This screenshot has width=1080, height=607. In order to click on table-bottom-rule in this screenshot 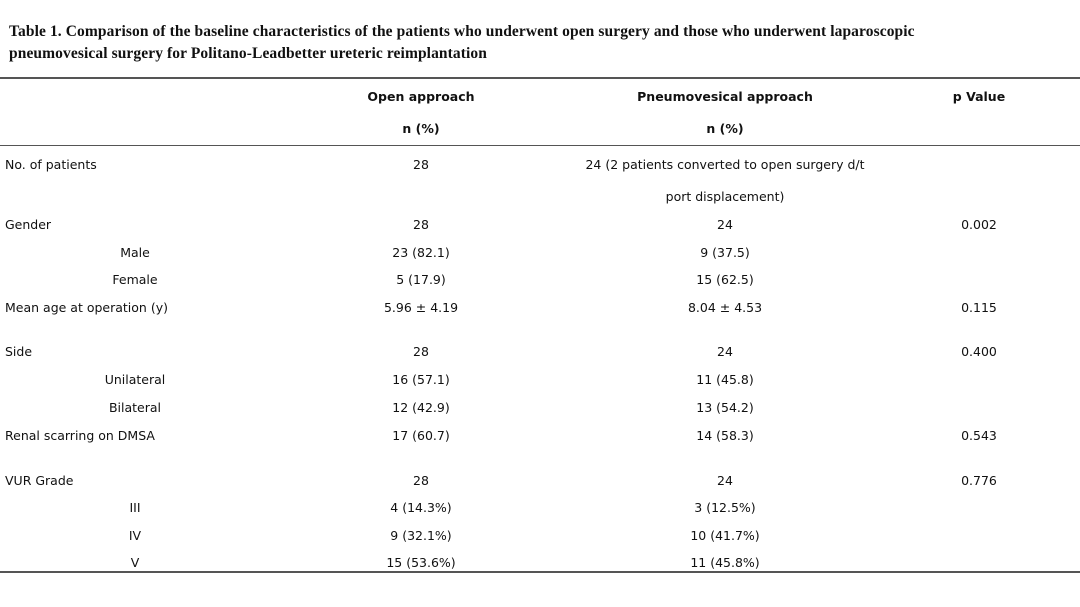, I will do `click(540, 572)`.